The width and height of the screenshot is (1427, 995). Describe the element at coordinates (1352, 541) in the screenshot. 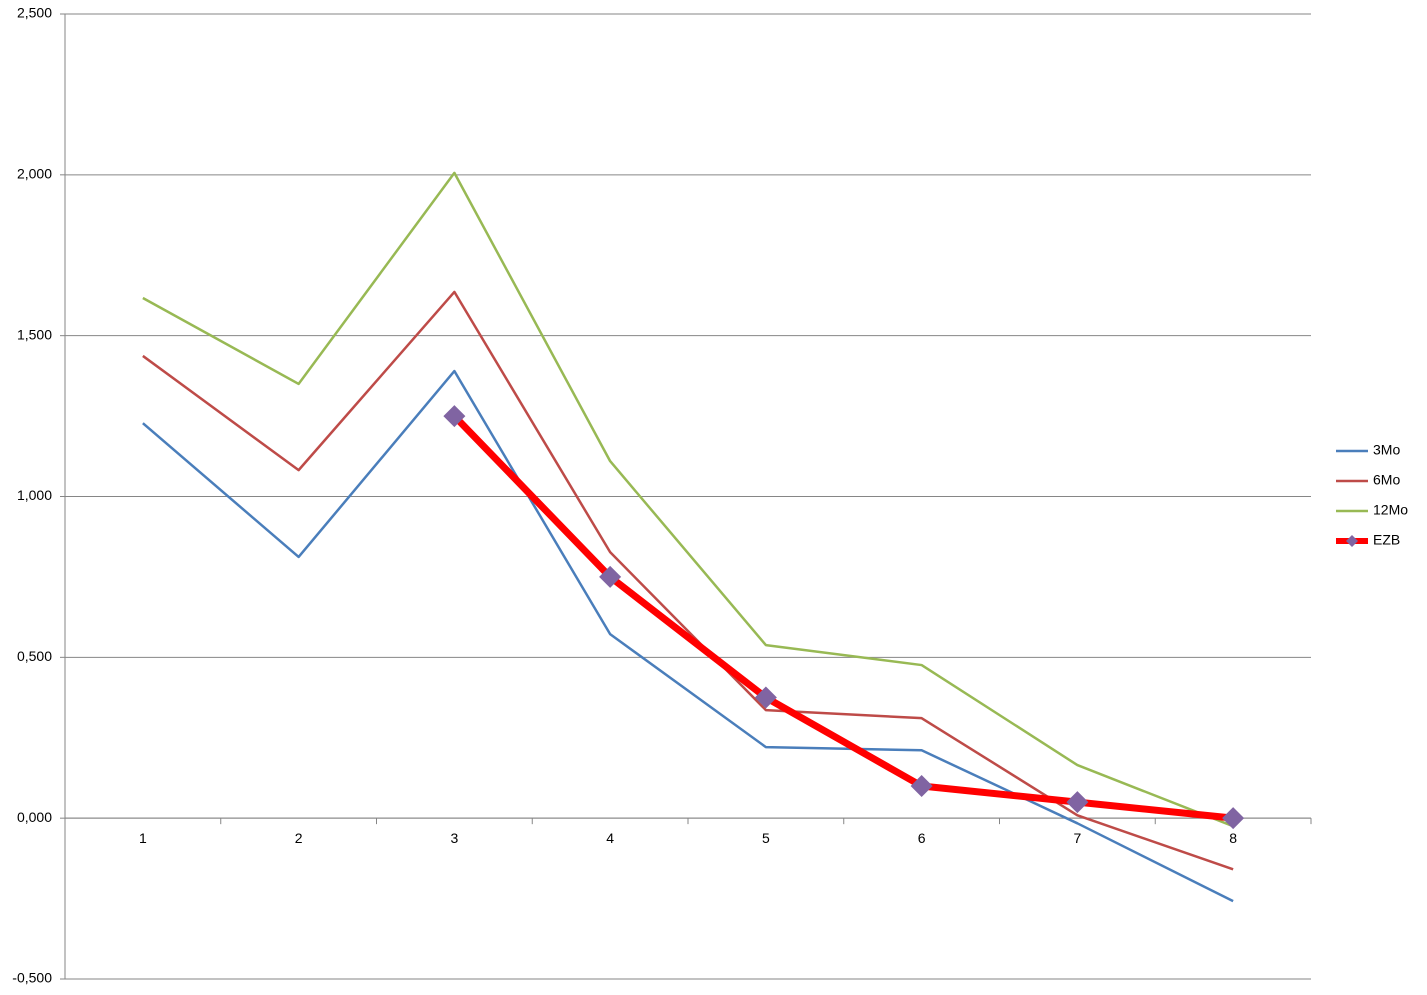

I see `legend-marker` at that location.